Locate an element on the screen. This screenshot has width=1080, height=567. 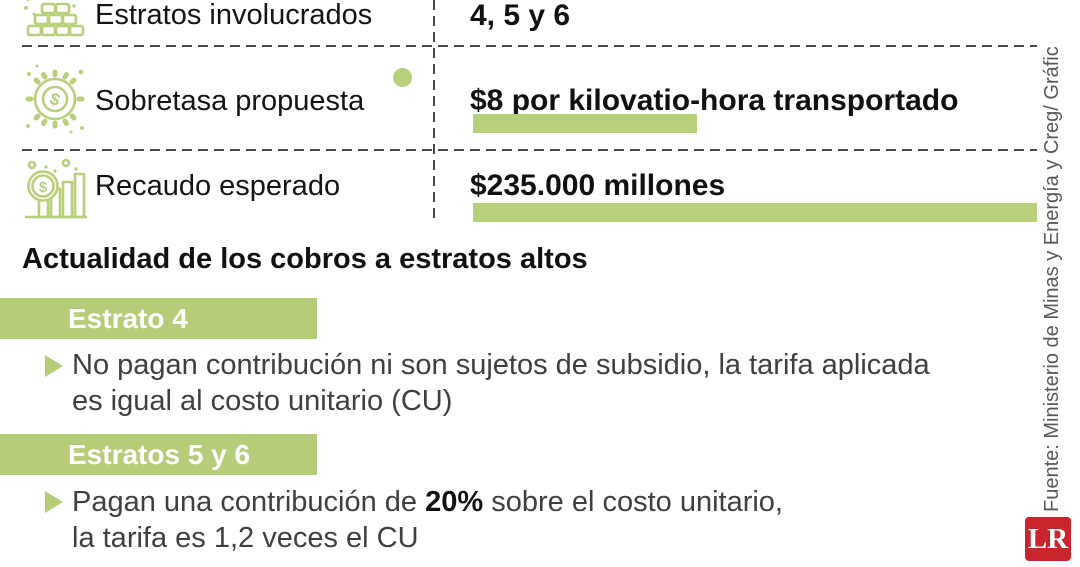
strata-header-estrato-4: Estrato 4 is located at coordinates (158, 318).